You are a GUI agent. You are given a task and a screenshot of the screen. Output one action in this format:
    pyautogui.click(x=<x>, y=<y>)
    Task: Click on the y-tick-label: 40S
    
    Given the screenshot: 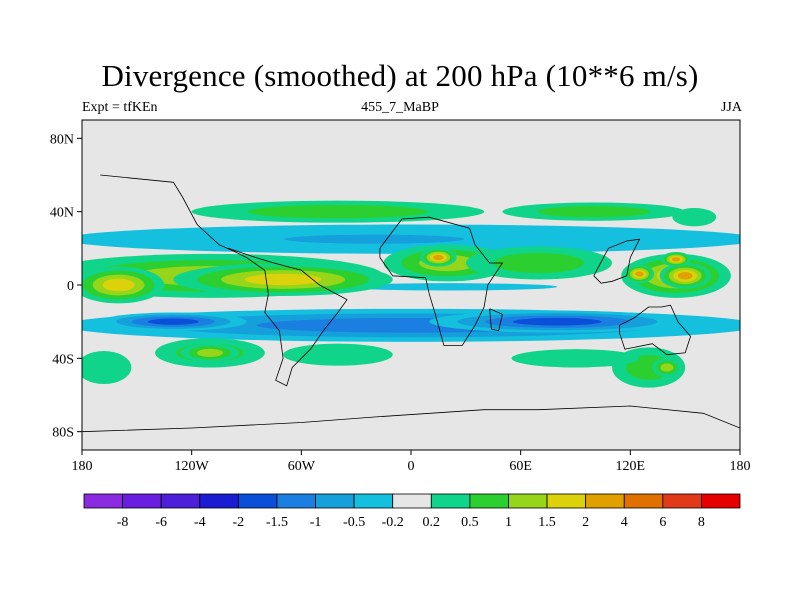 What is the action you would take?
    pyautogui.click(x=63, y=359)
    